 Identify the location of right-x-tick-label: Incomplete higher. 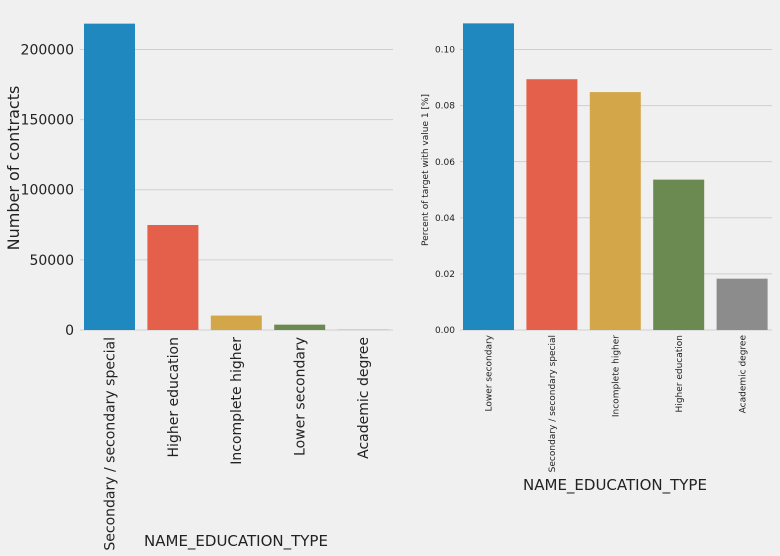
(616, 376).